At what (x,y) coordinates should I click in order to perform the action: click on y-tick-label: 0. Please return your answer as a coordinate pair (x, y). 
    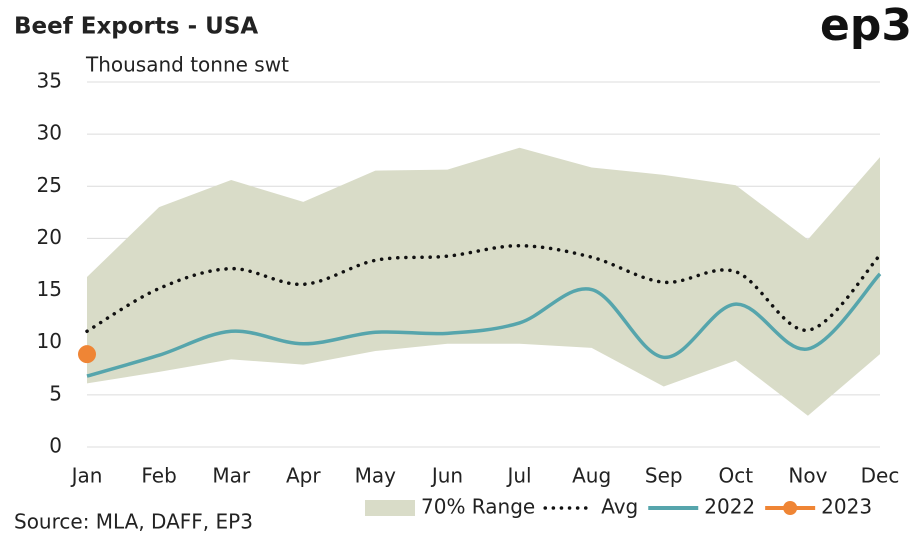
    Looking at the image, I should click on (55, 446).